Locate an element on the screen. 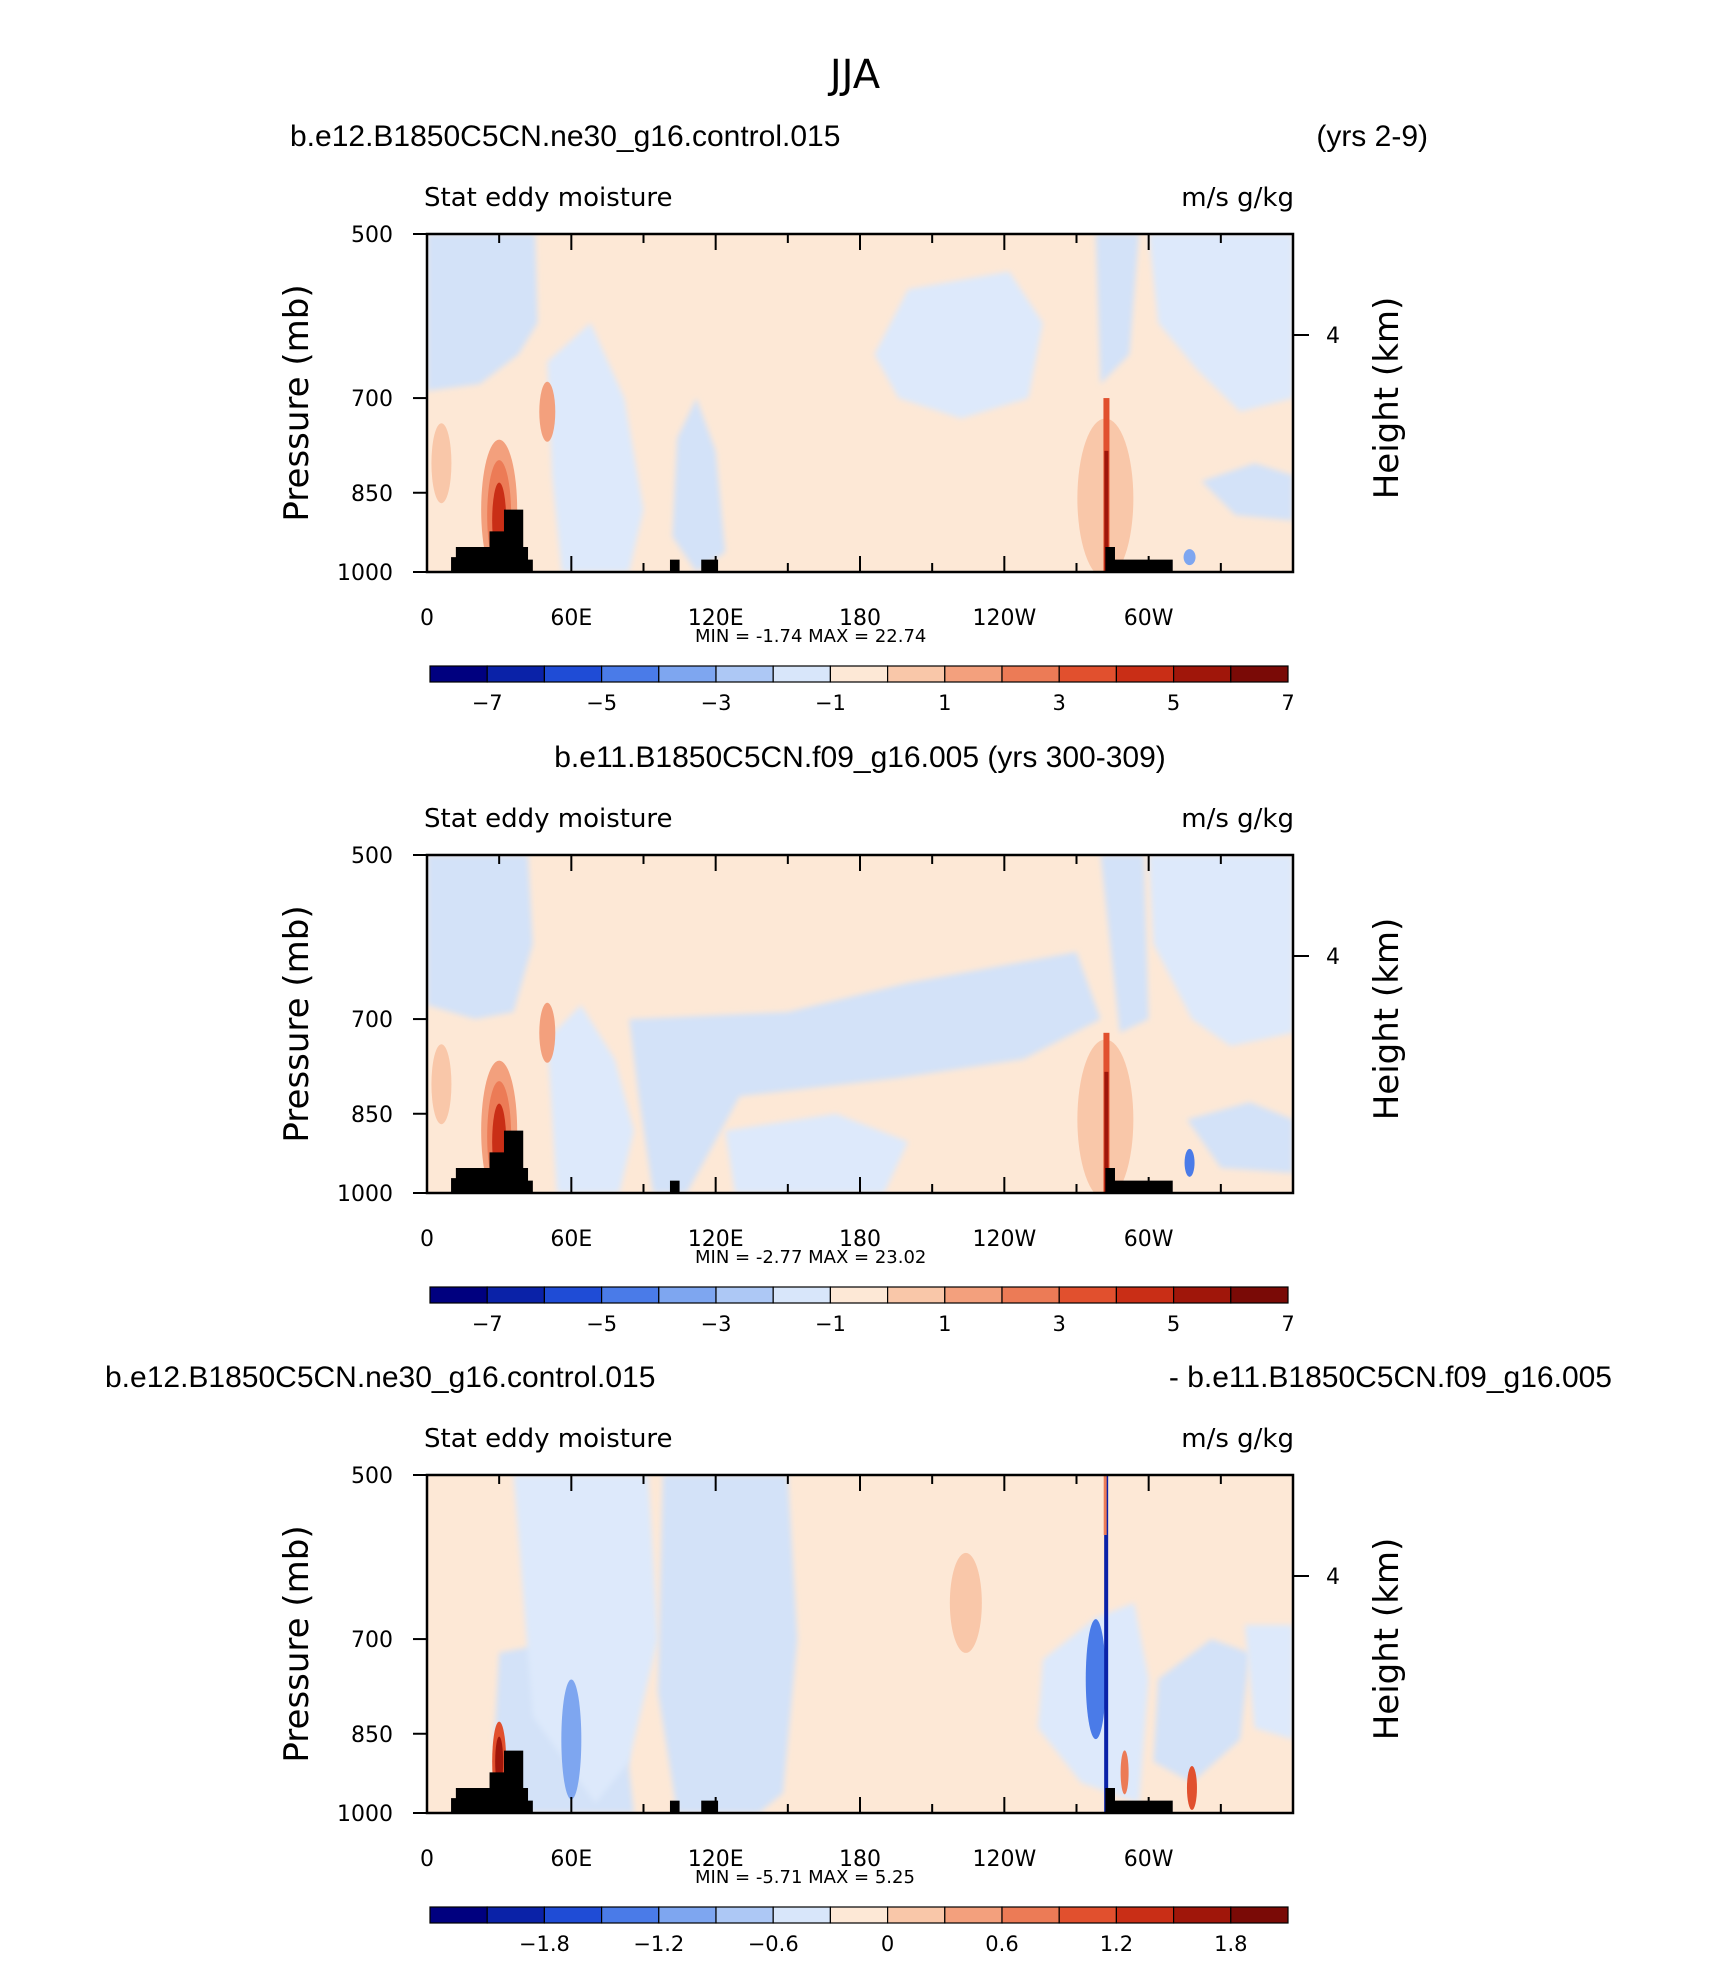 Image resolution: width=1710 pixels, height=1974 pixels. figure-title: JJA is located at coordinates (854, 75).